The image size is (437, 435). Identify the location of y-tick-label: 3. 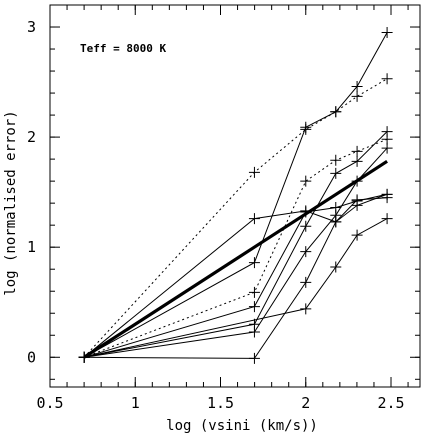
(31, 27).